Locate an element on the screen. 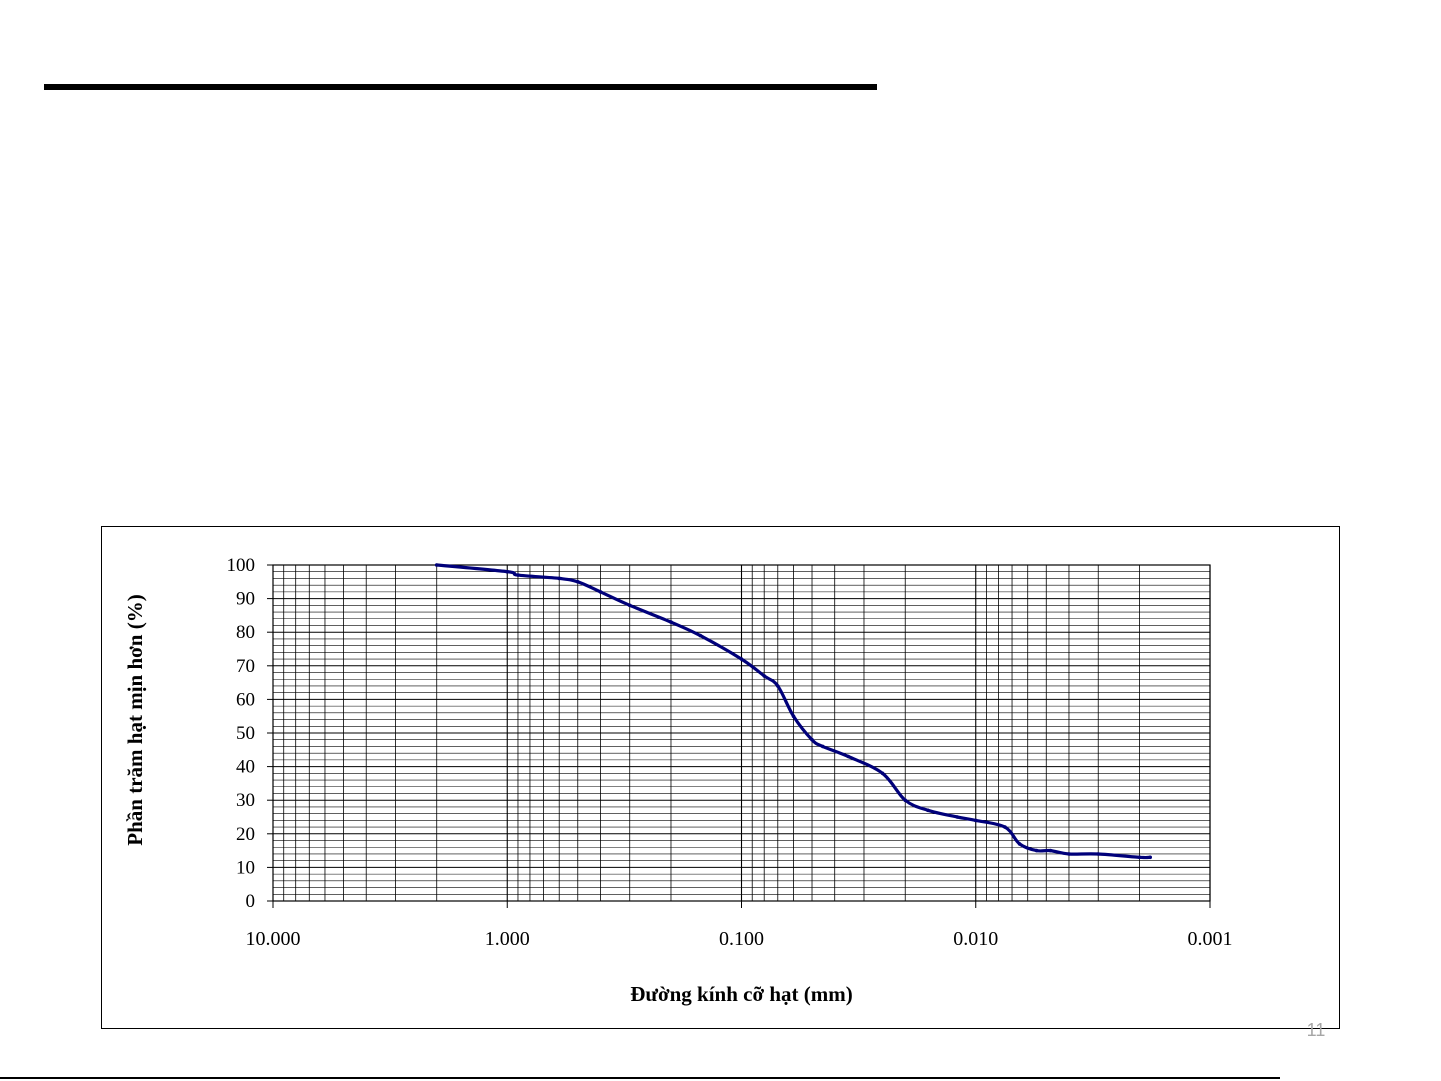  x-tick-label: 0.010 is located at coordinates (975, 939).